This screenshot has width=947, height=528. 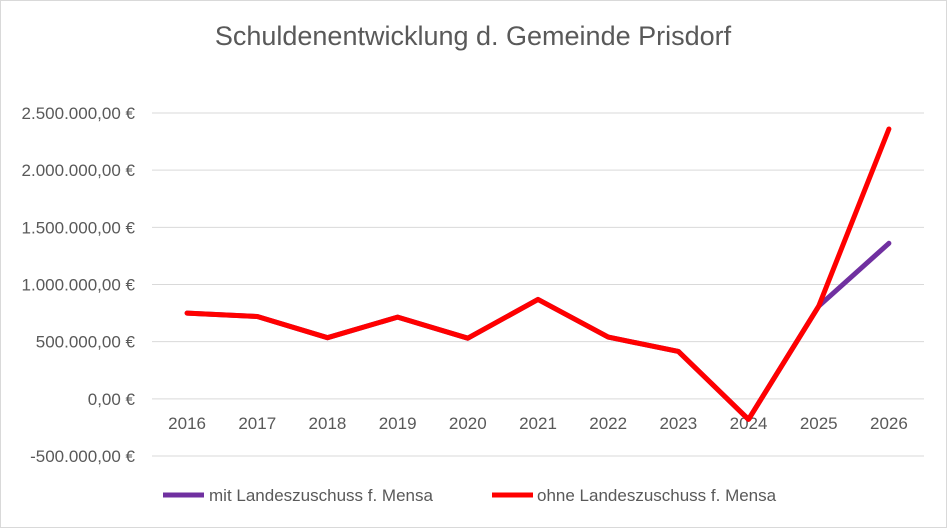 I want to click on x-tick-label: 2016, so click(x=187, y=423).